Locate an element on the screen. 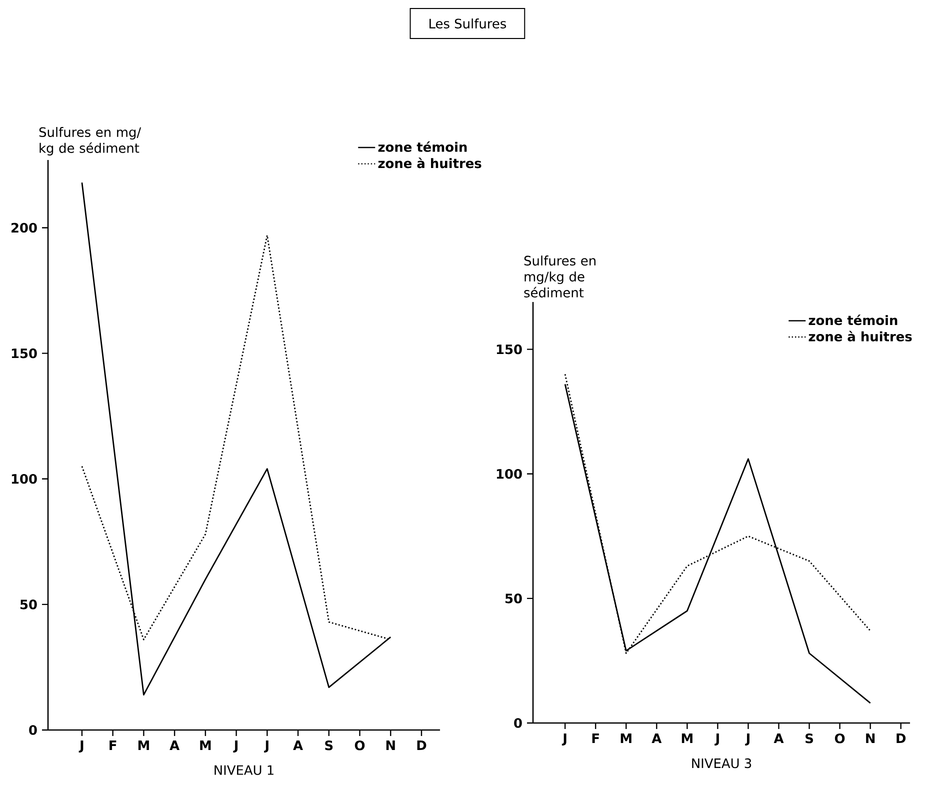  y-axis-title: Sulfures en mg/ kg de sédiment is located at coordinates (90, 141).